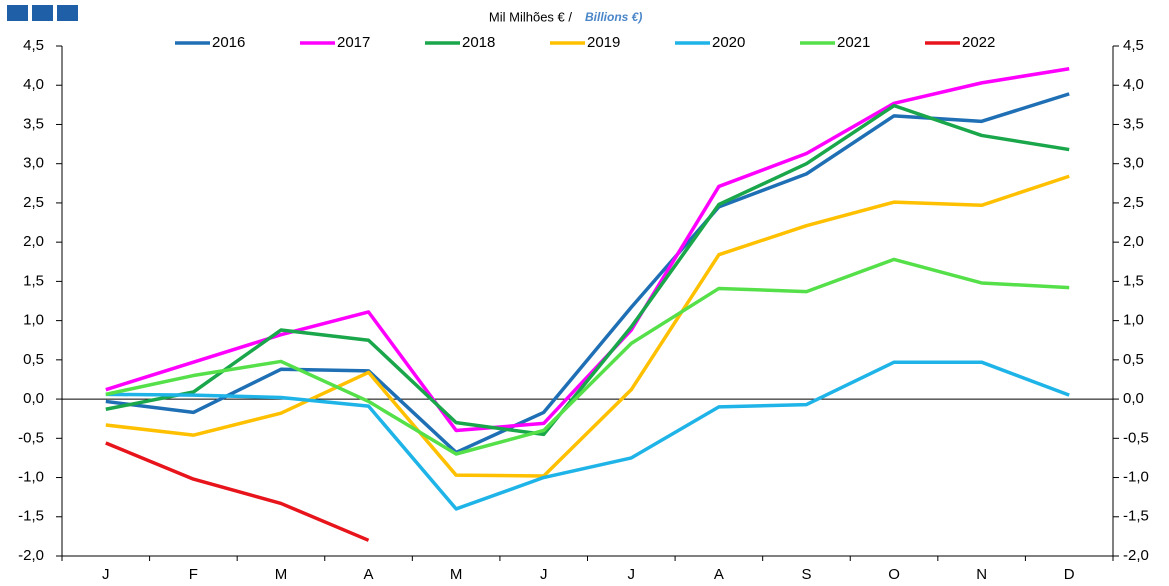 This screenshot has height=586, width=1169. Describe the element at coordinates (31, 516) in the screenshot. I see `y-tick-label: -1,5` at that location.